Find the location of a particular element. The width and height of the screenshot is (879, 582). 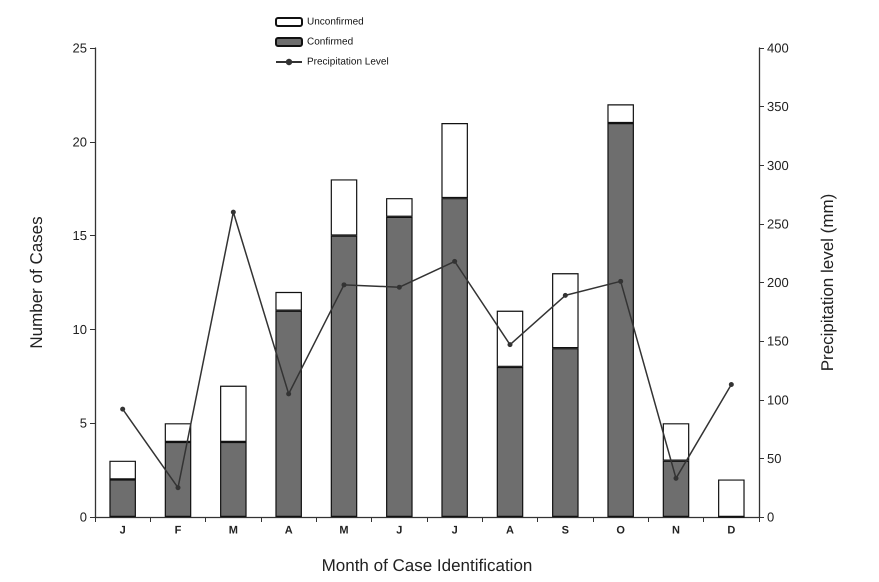

x-axis-title: Month of Case Identification is located at coordinates (427, 565).